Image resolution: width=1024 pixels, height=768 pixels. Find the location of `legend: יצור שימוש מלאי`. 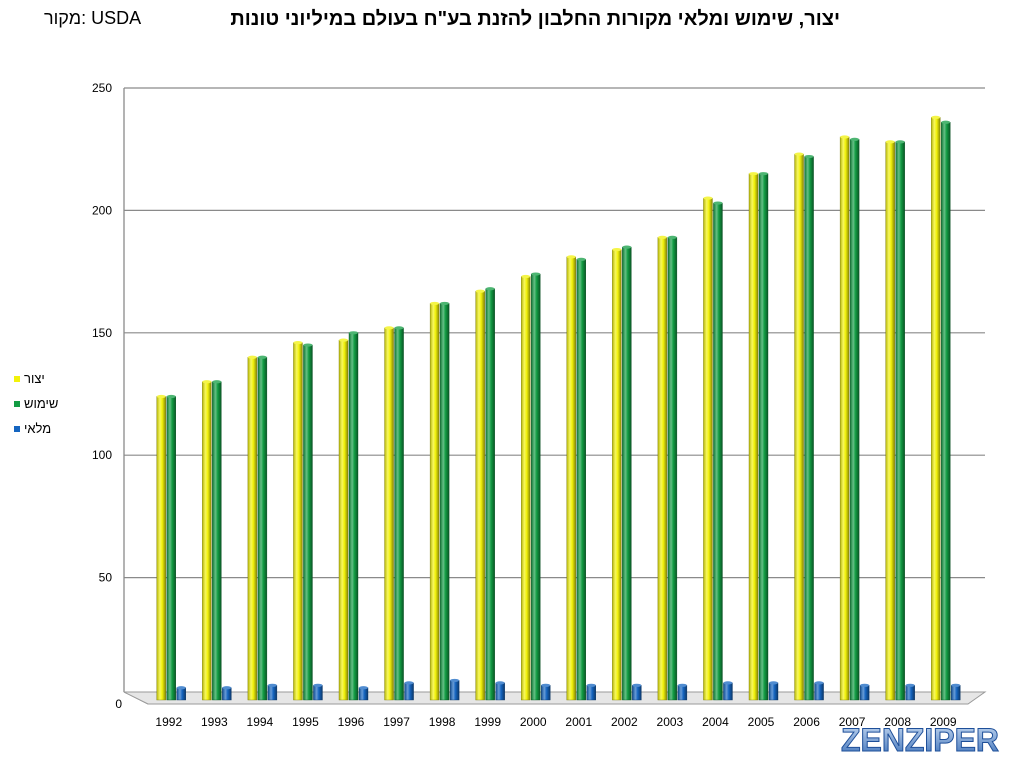

legend: יצור שימוש מלאי is located at coordinates (54, 403).